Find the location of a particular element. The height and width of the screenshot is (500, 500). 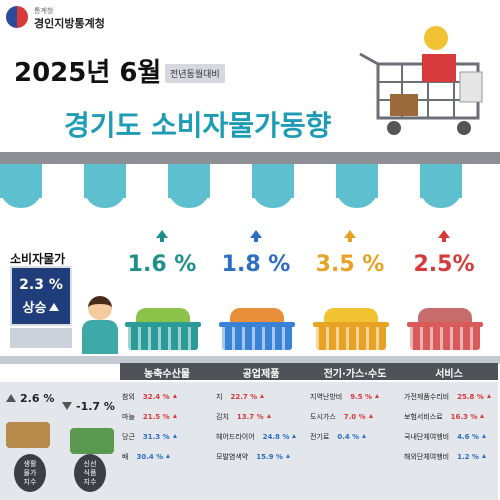

item-name: 가전제품수리비 is located at coordinates (427, 397).